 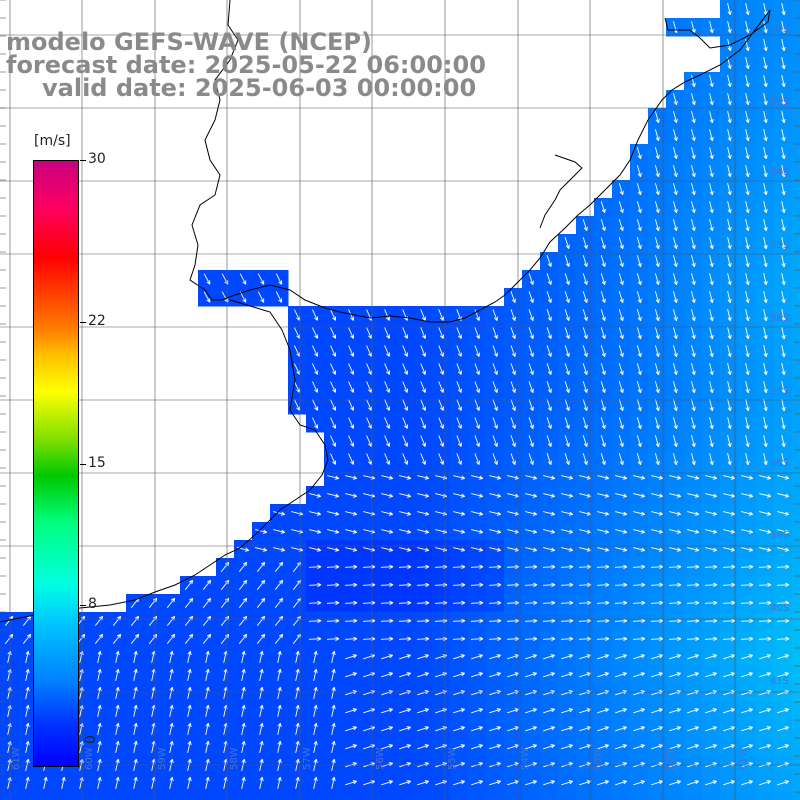 What do you see at coordinates (307, 758) in the screenshot?
I see `longitude-label: 57W` at bounding box center [307, 758].